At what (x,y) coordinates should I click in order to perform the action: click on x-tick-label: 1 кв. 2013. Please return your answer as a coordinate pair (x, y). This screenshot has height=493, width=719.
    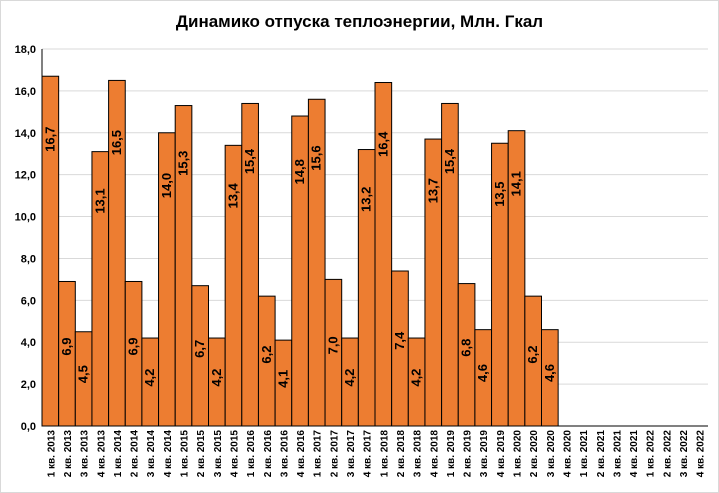
    Looking at the image, I should click on (51, 454).